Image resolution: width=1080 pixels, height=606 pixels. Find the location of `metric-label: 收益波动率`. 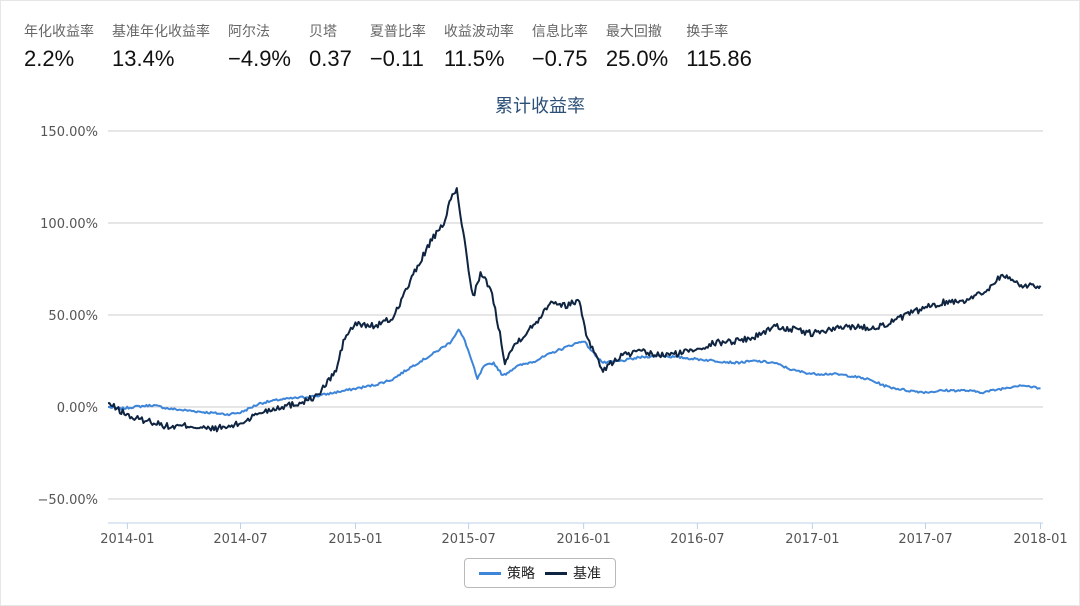

metric-label: 收益波动率 is located at coordinates (478, 32).